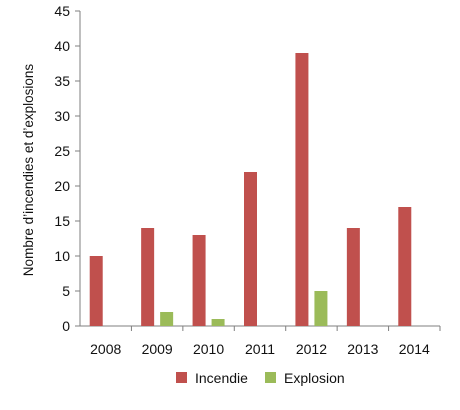  What do you see at coordinates (260, 349) in the screenshot?
I see `x-tick-label: 2011` at bounding box center [260, 349].